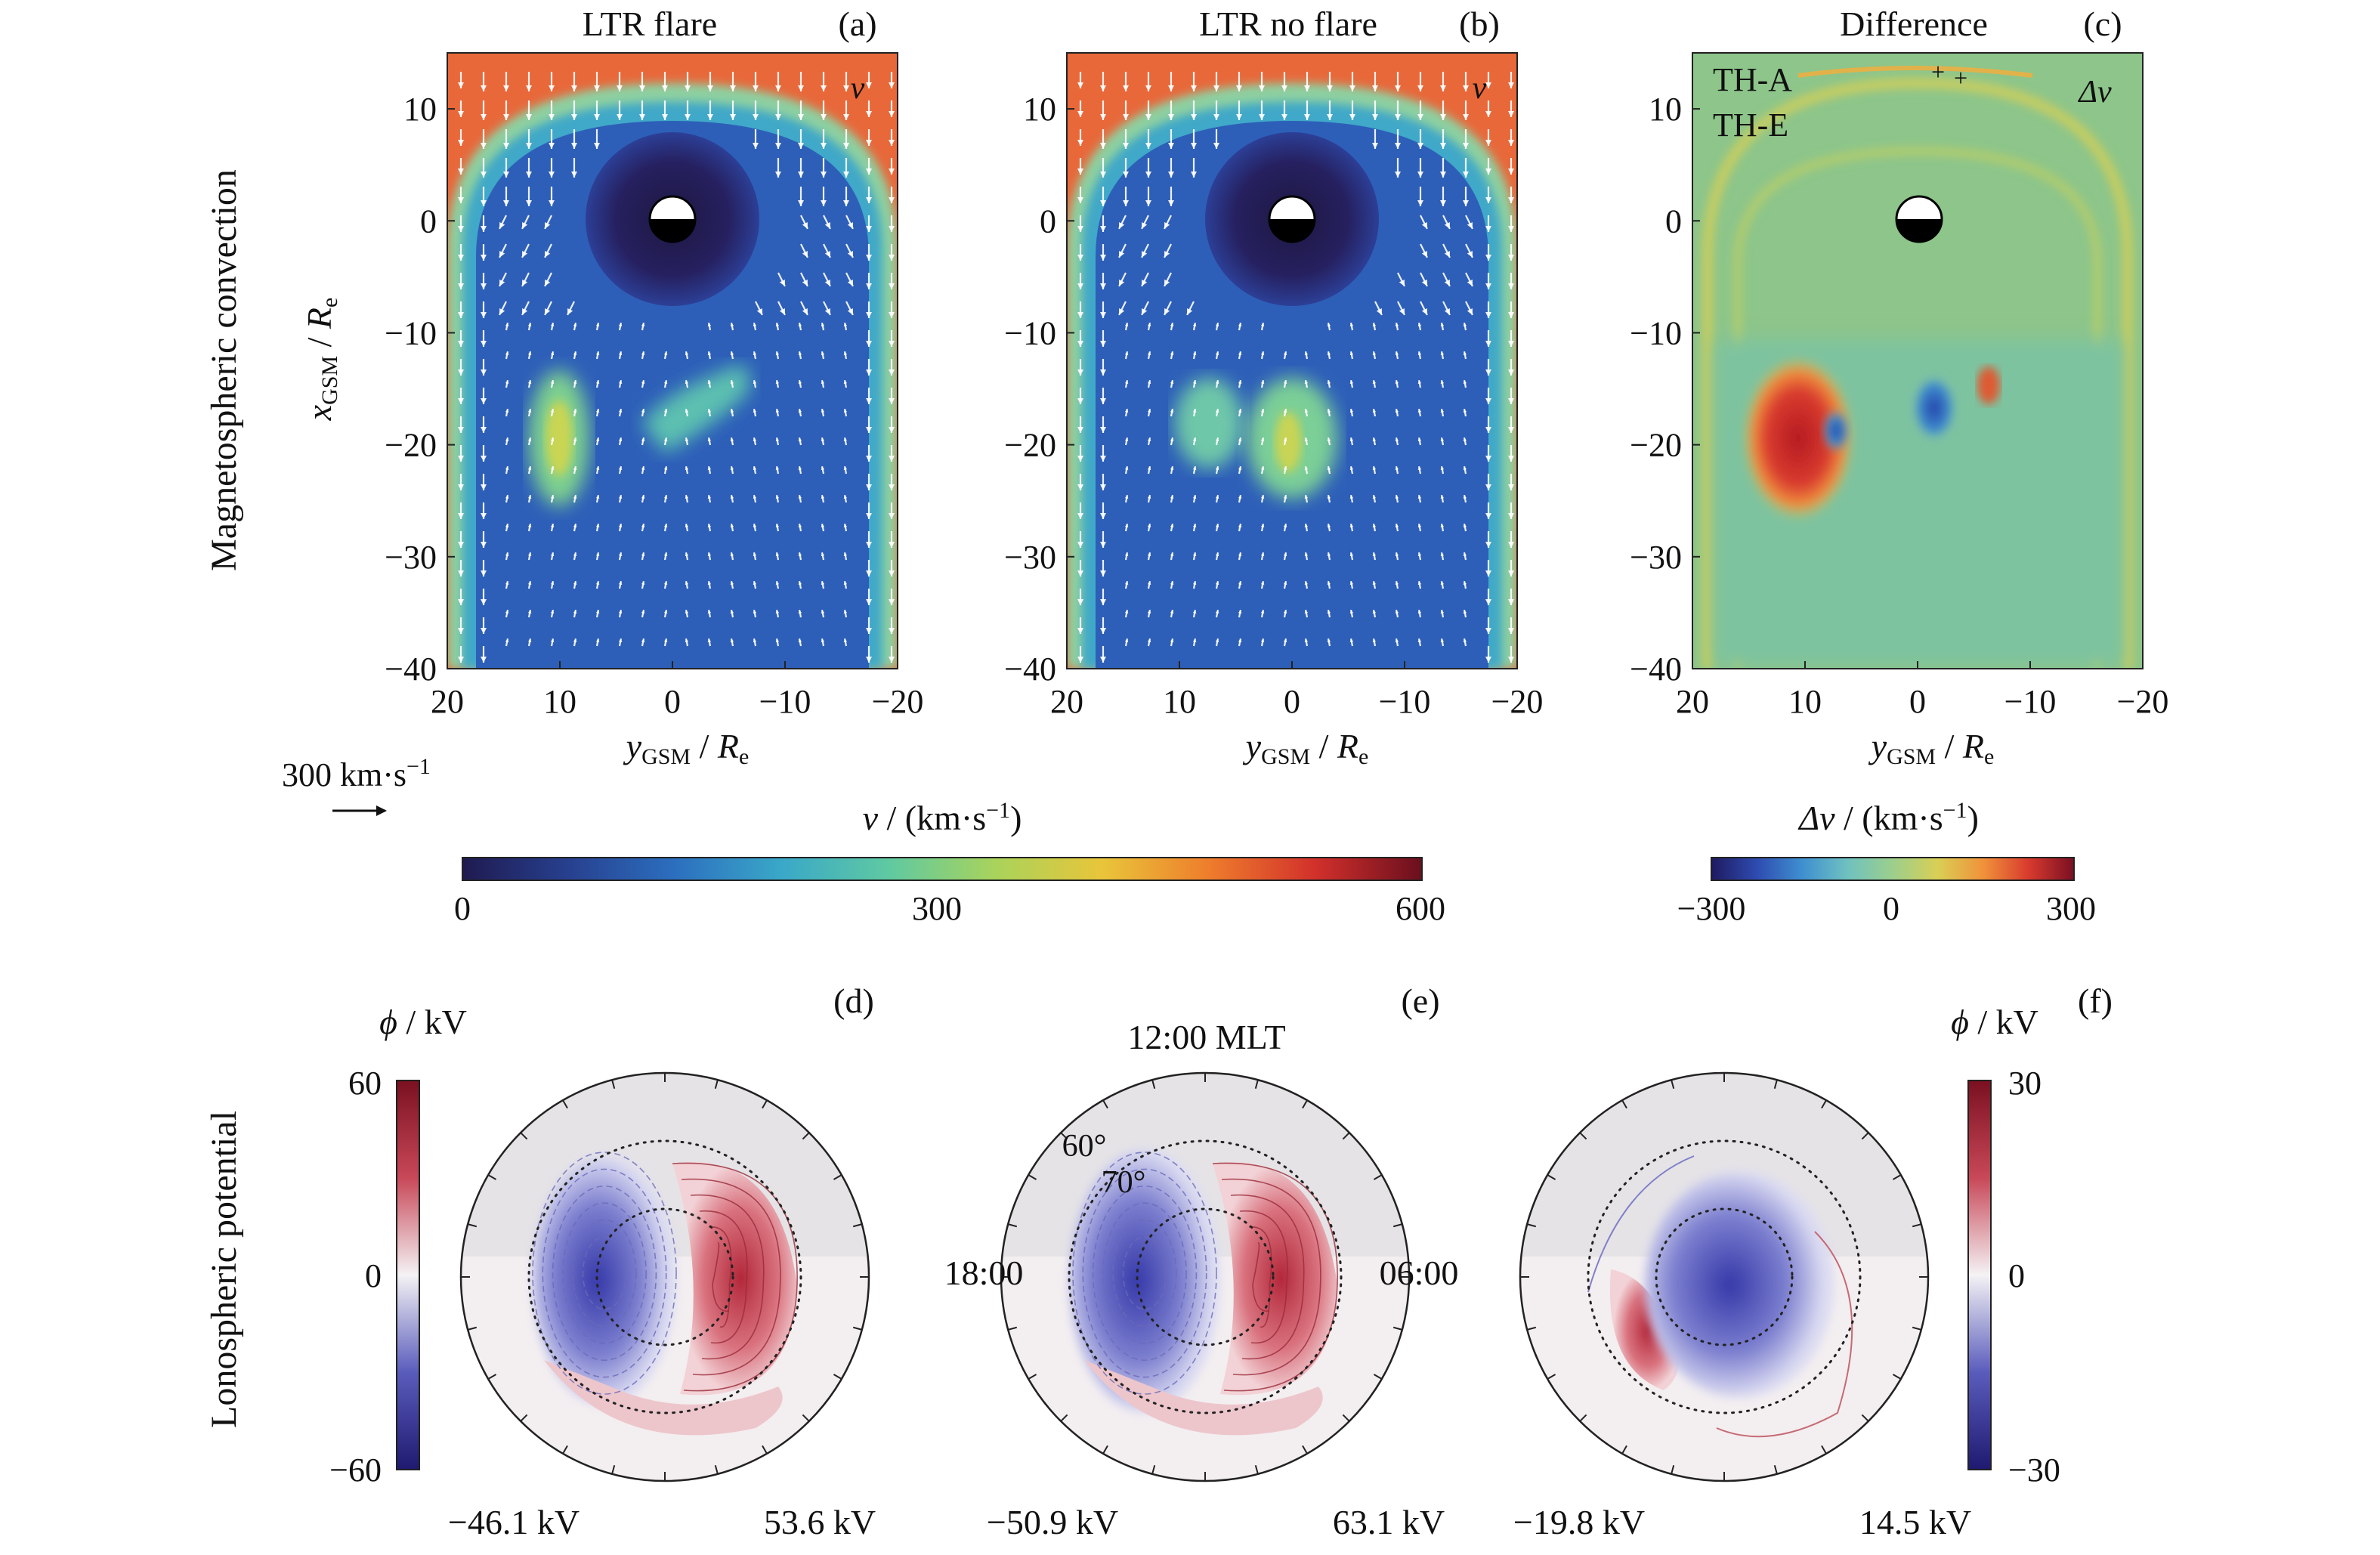  Describe the element at coordinates (2025, 1083) in the screenshot. I see `svg-text: 30` at that location.